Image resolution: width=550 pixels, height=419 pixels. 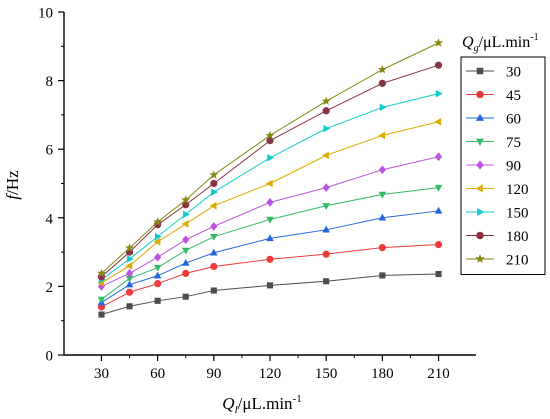 What do you see at coordinates (12, 182) in the screenshot?
I see `y-axis-label-unit: /Hz` at bounding box center [12, 182].